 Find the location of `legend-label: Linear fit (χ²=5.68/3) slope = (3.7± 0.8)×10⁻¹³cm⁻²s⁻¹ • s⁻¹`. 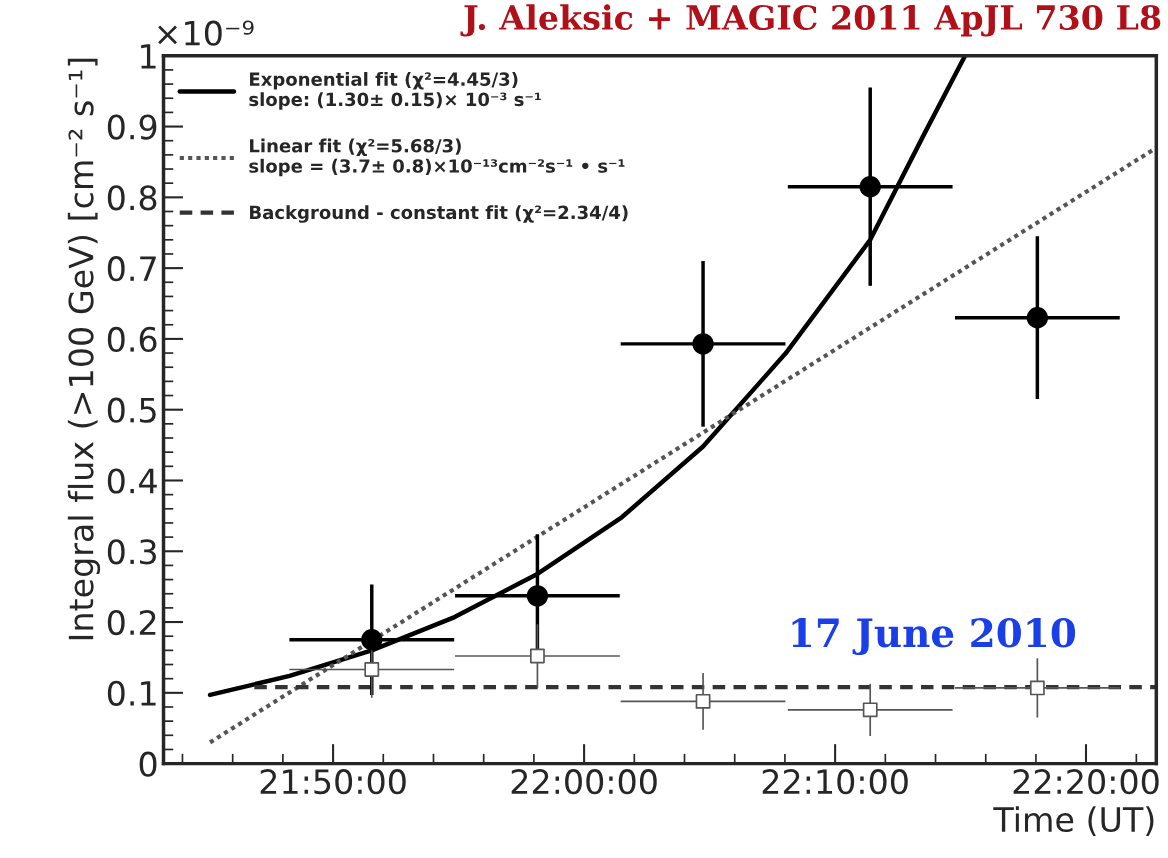

legend-label: Linear fit (χ²=5.68/3) slope = (3.7± 0.8)×10⁻¹³cm⁻²s⁻¹ • s⁻¹ is located at coordinates (437, 157).